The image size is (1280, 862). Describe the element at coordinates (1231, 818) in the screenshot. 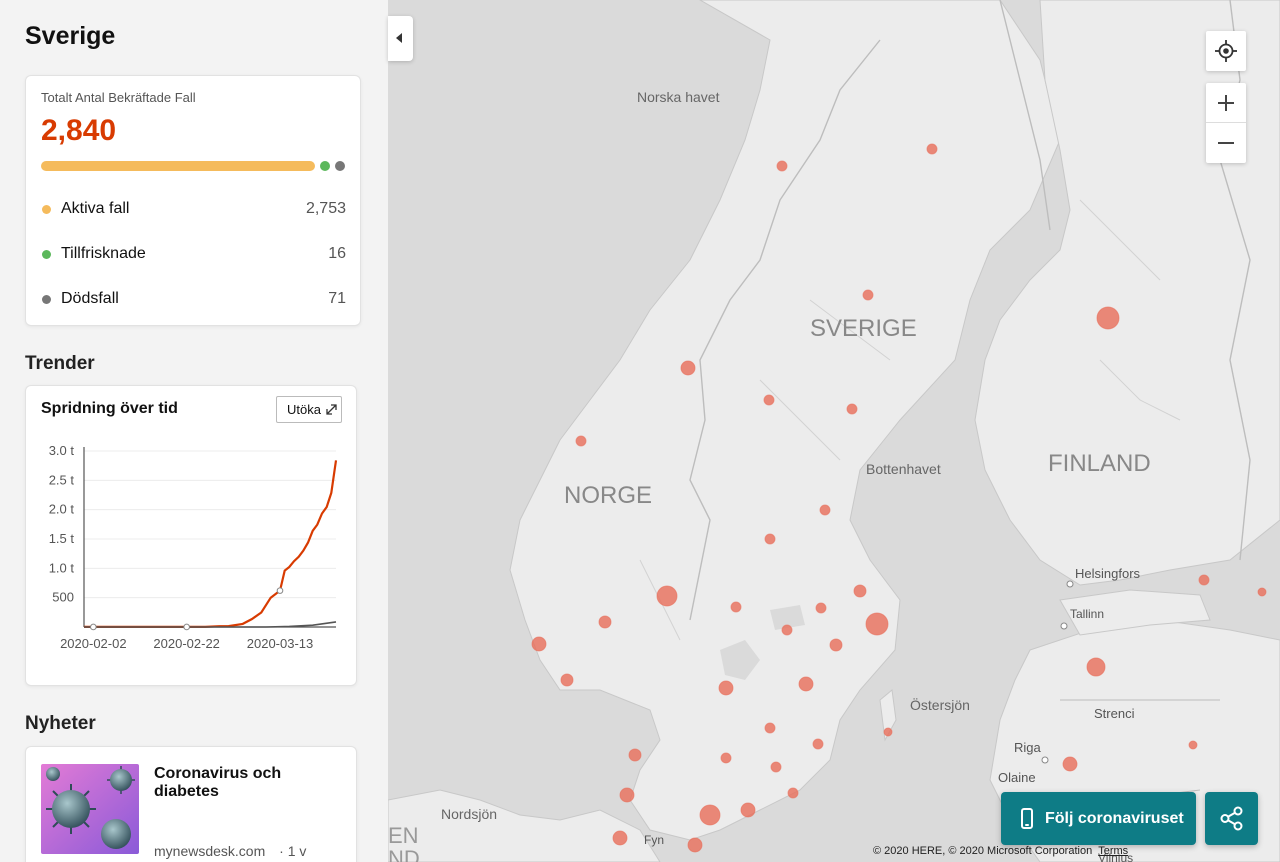

I see `share-button` at that location.